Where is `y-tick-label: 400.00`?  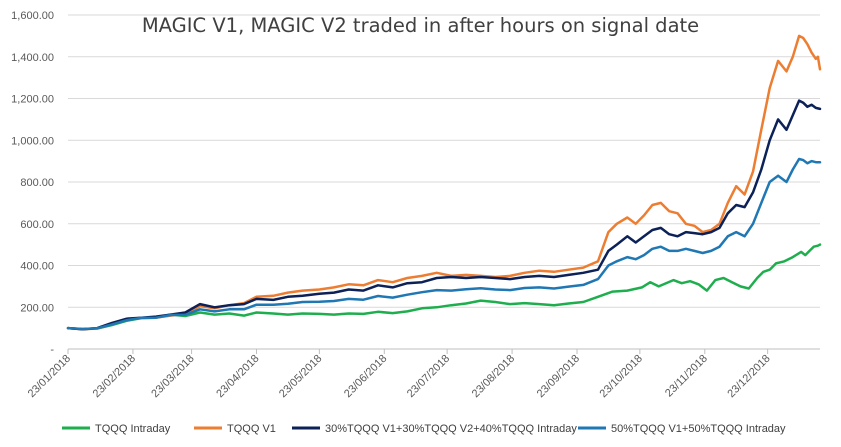 y-tick-label: 400.00 is located at coordinates (37, 267).